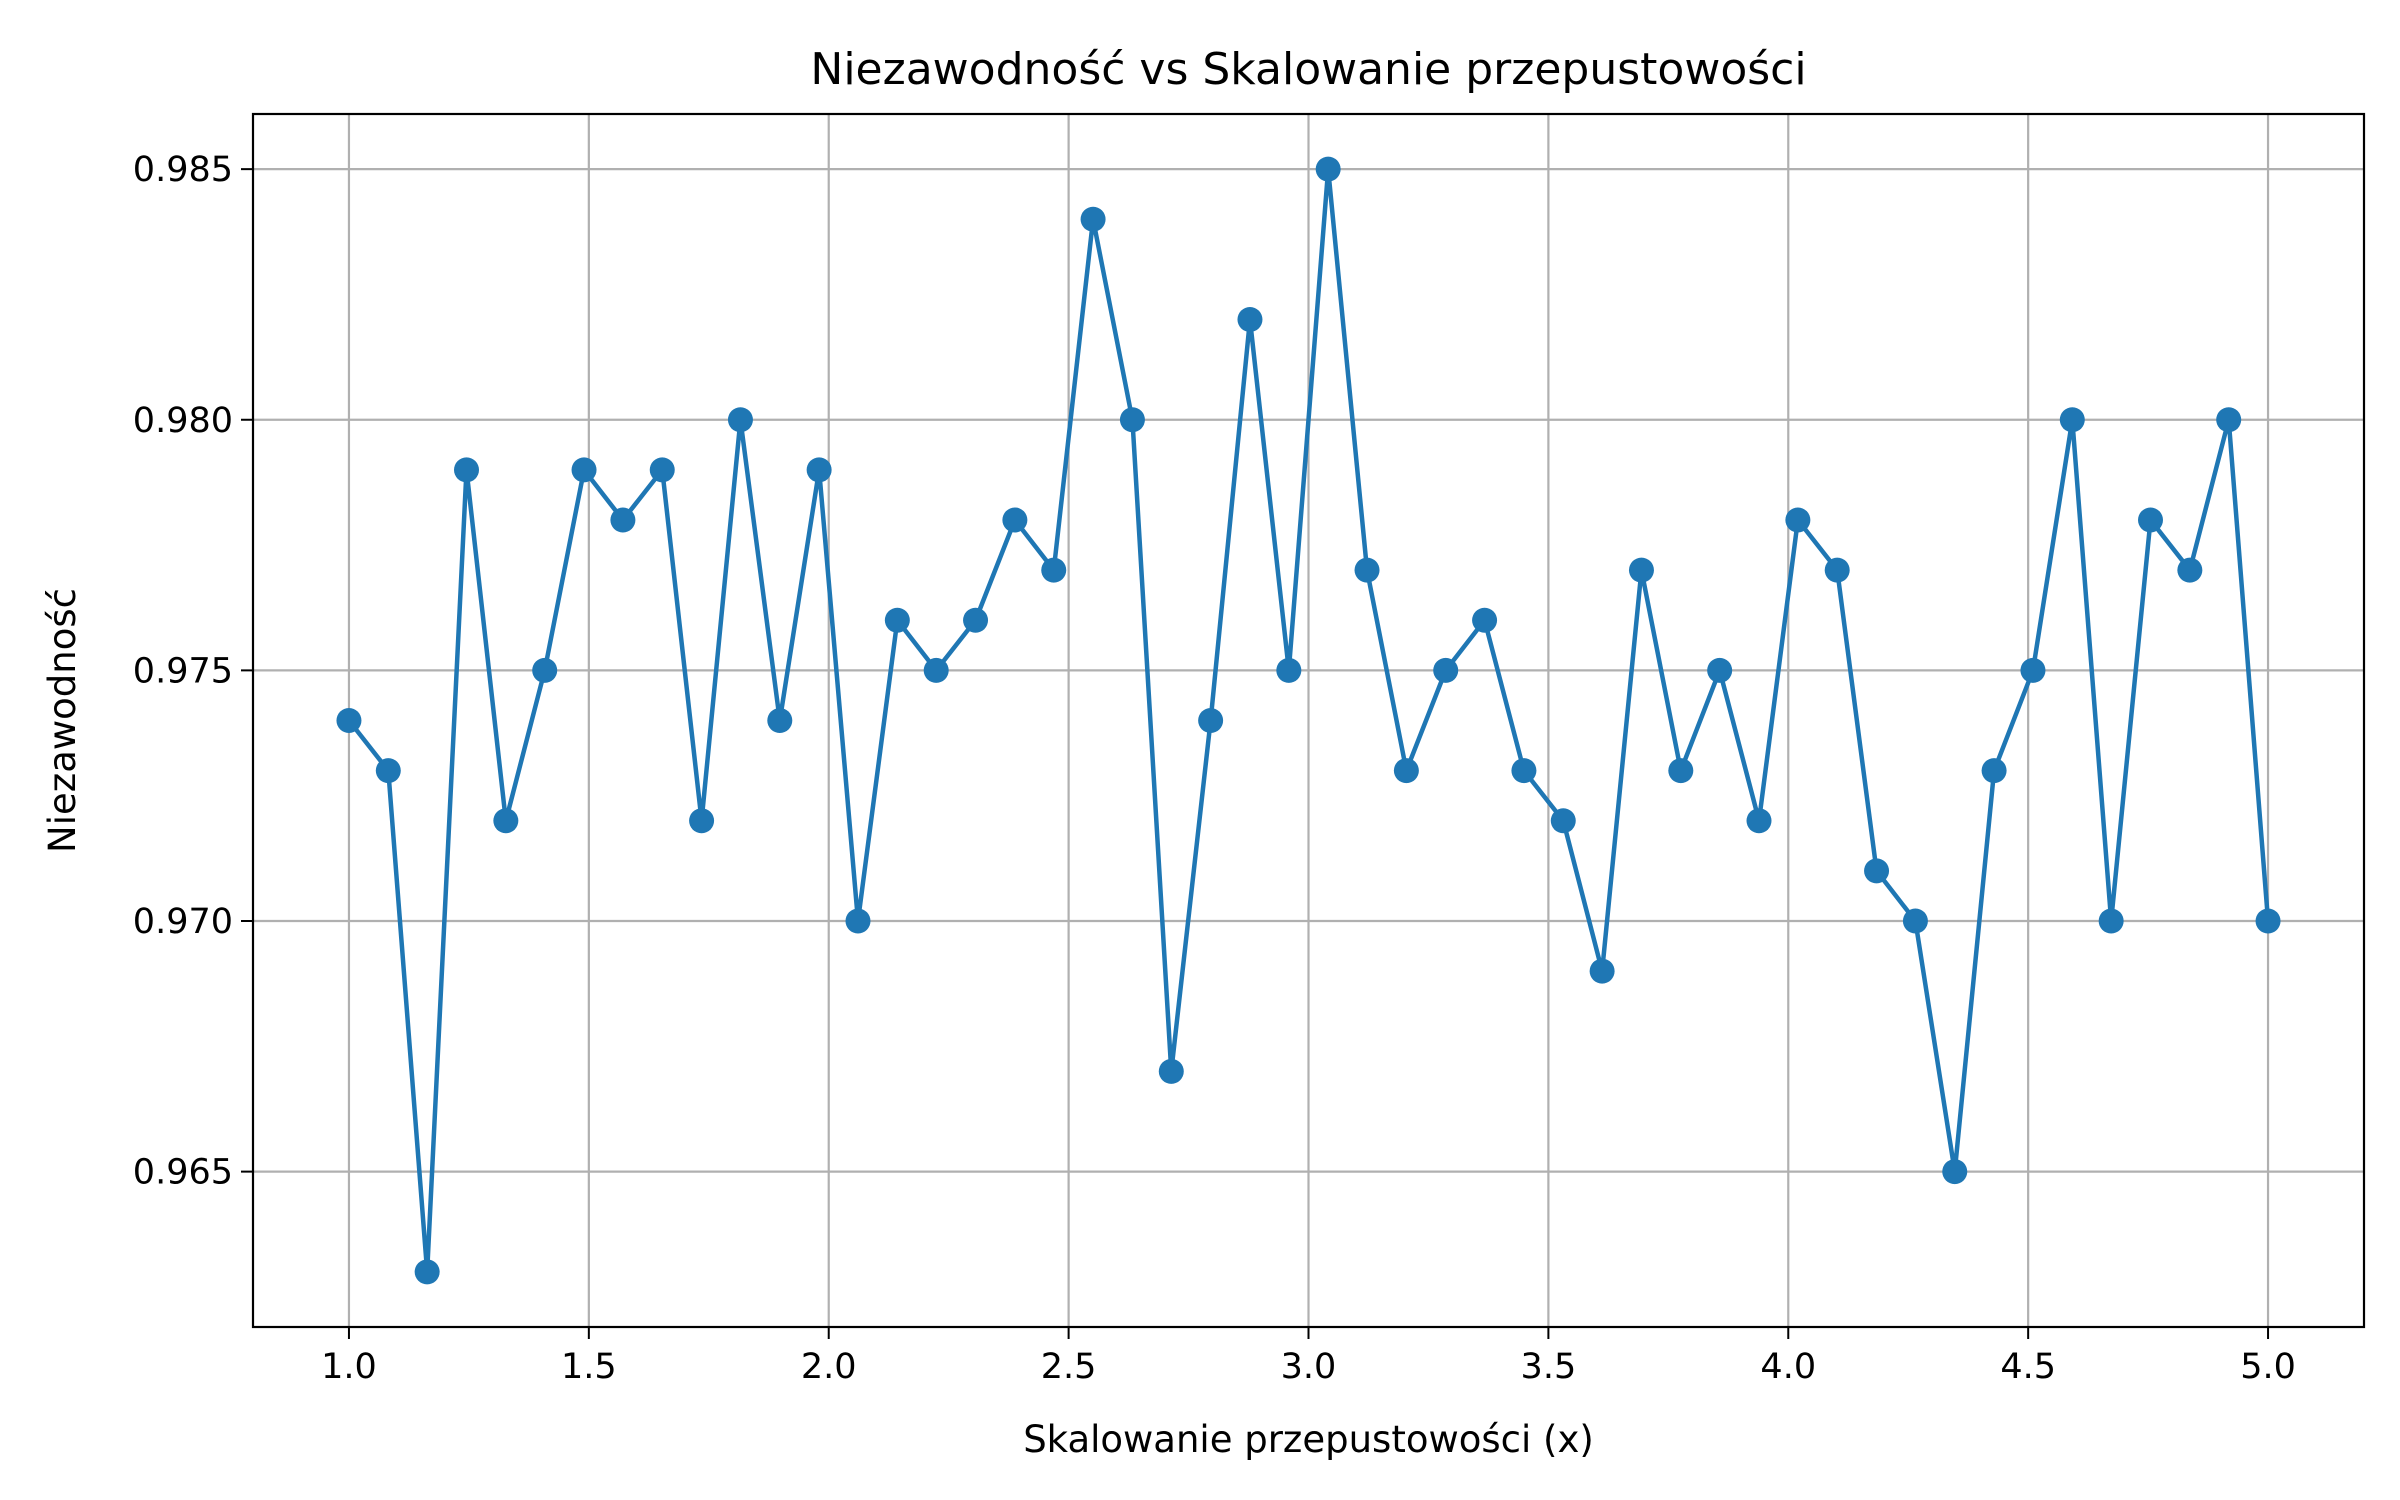 This screenshot has height=1500, width=2400. I want to click on x-axis-ticks: 1.0 1.5 2.0 2.5 3.0 3.5 4.0 4.5 5.0, so click(1308, 1357).